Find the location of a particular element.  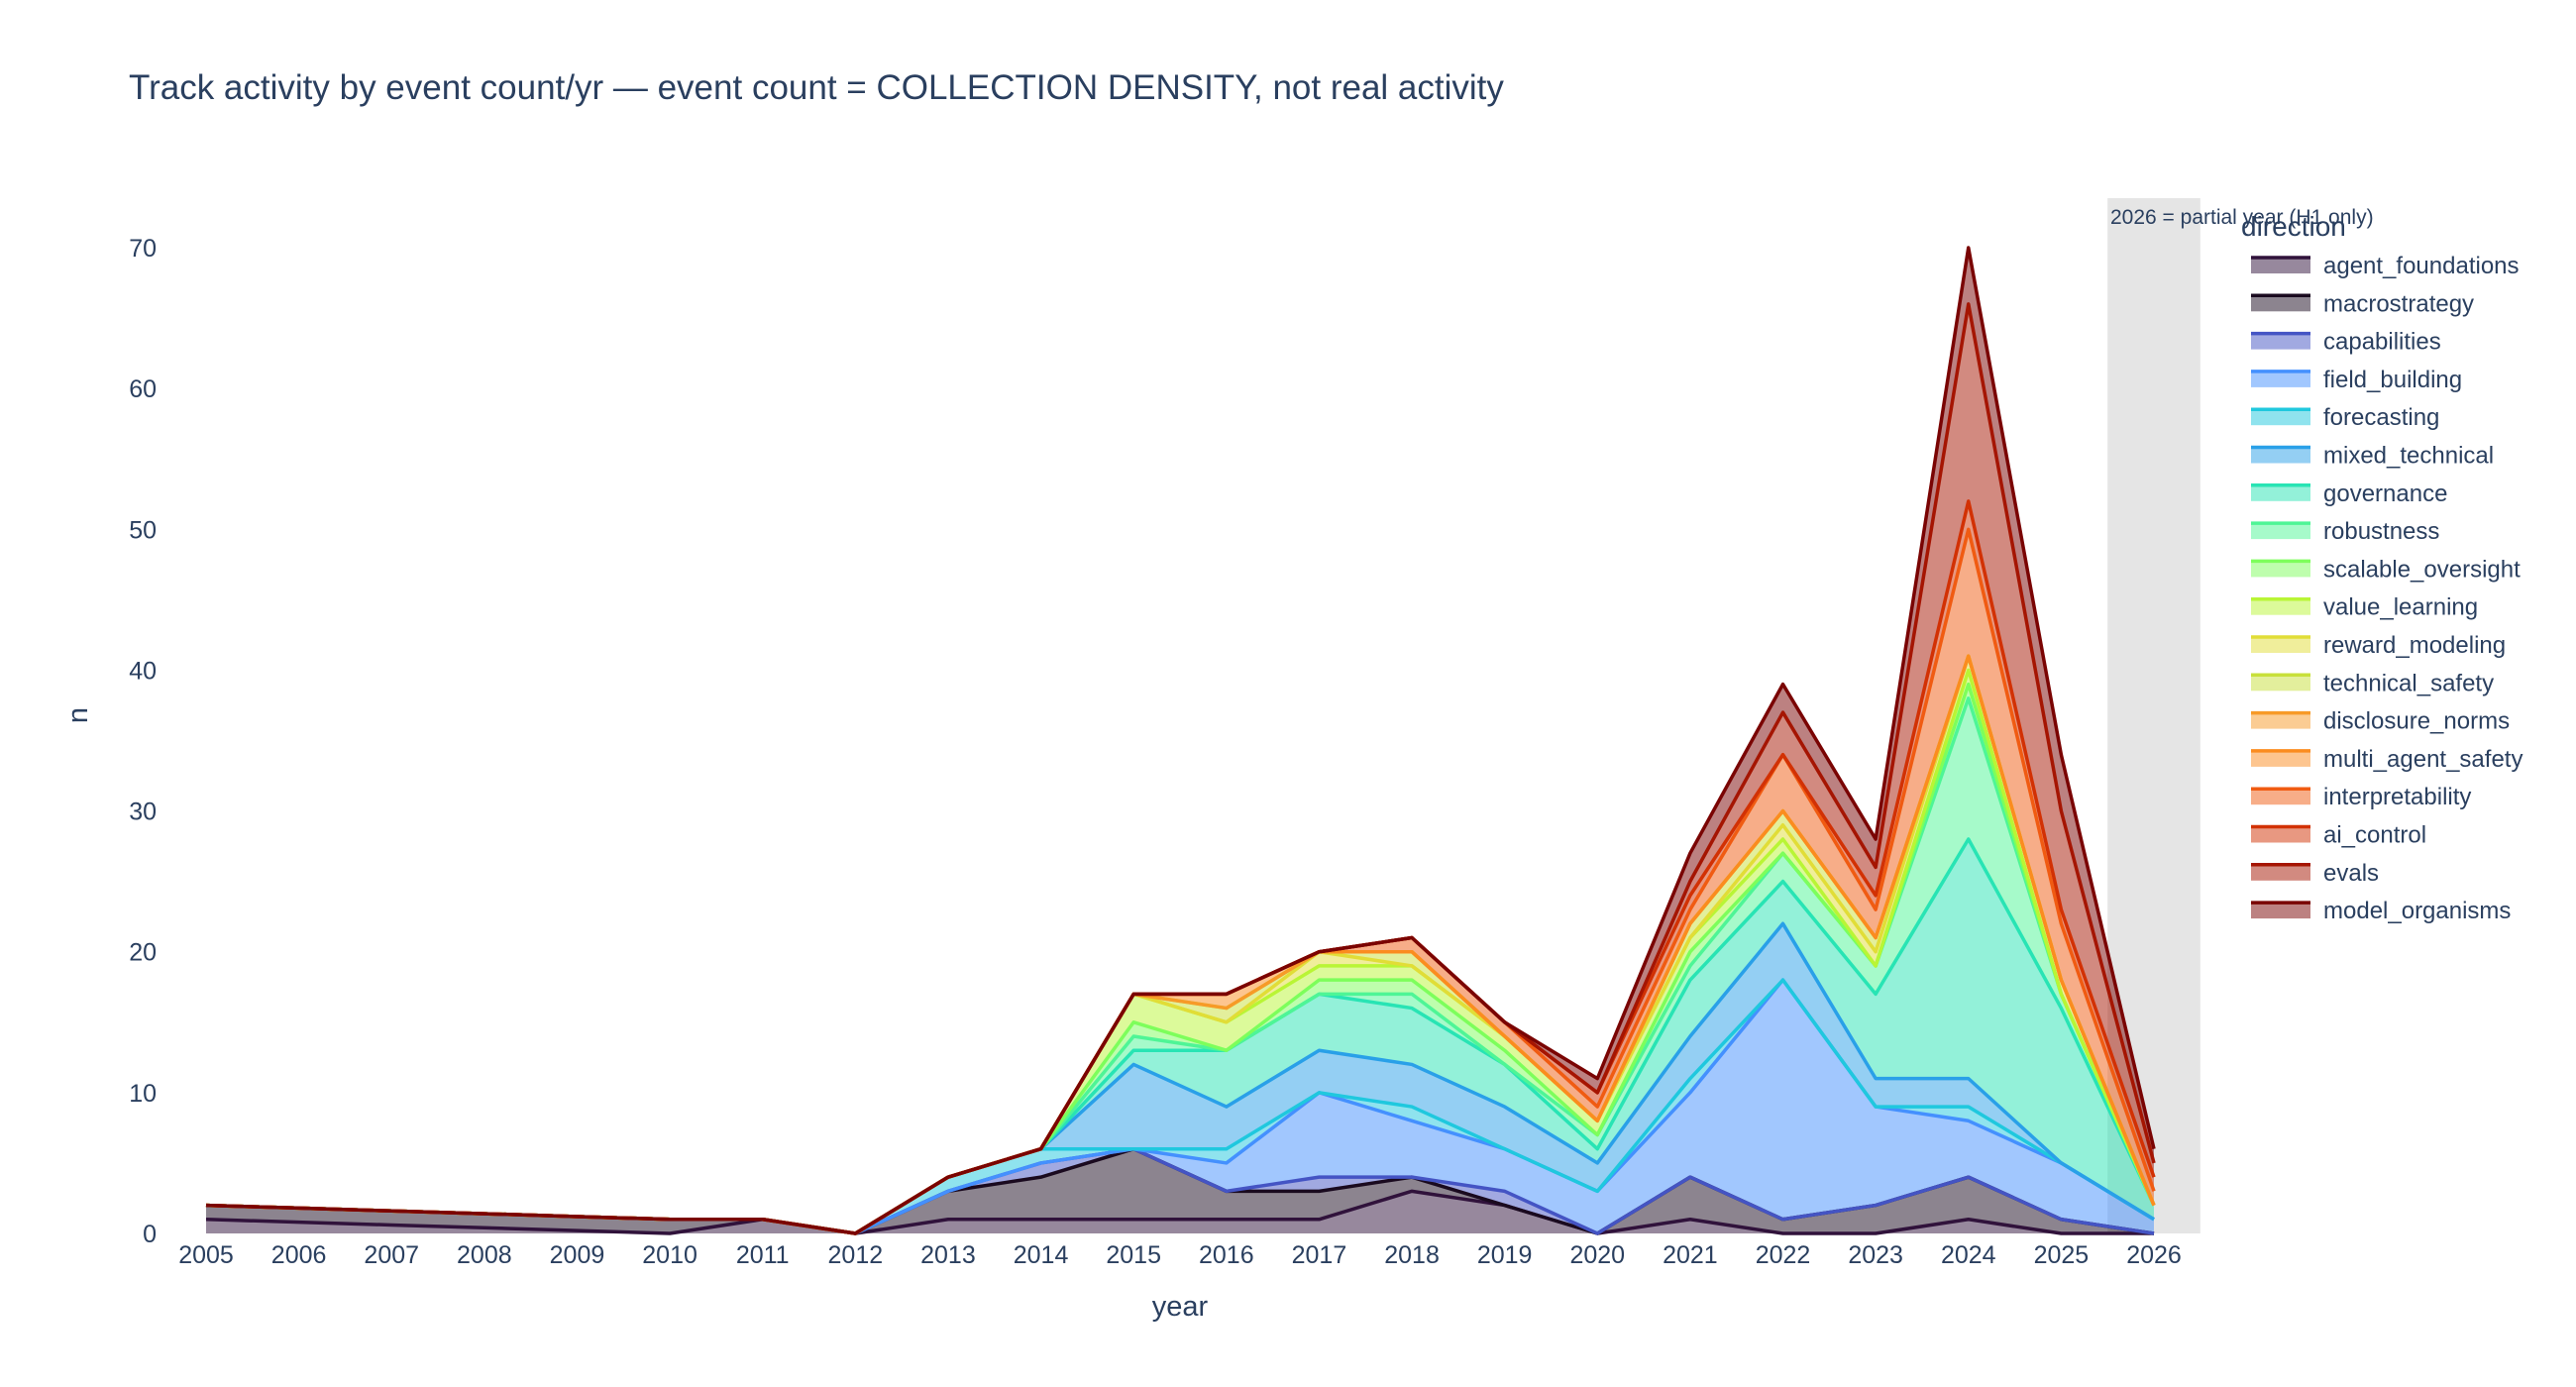

legend-item-scalable_oversight: scalable_oversight is located at coordinates (2386, 569).